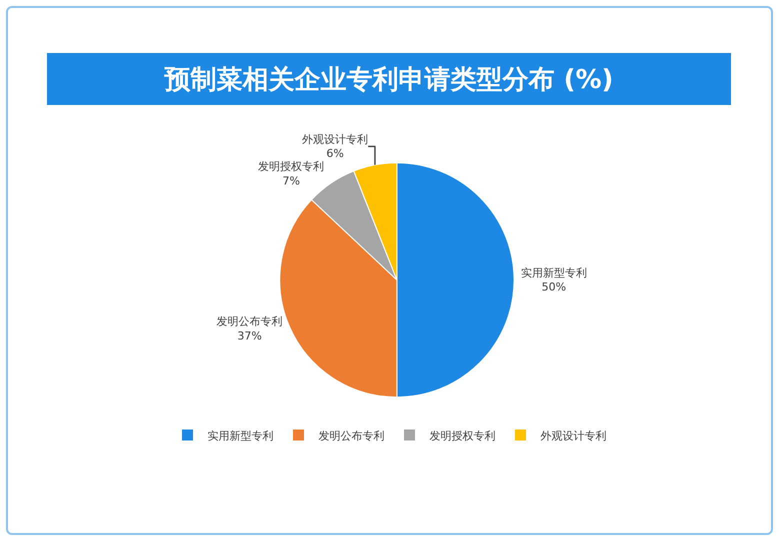 Image resolution: width=779 pixels, height=541 pixels. Describe the element at coordinates (291, 167) in the screenshot. I see `slice-label: 发明授权专利` at that location.